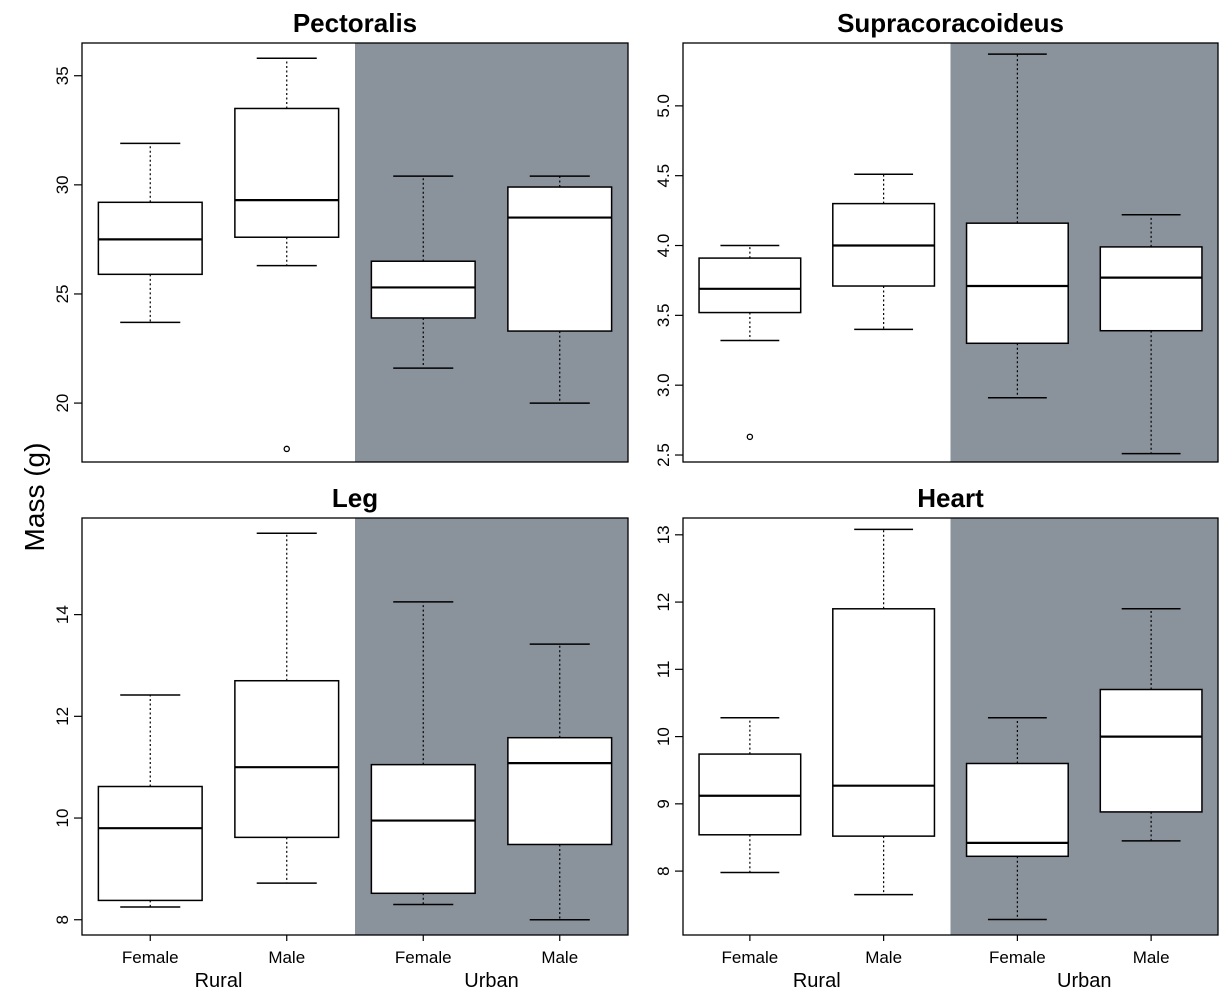 This screenshot has height=994, width=1220. Describe the element at coordinates (62, 403) in the screenshot. I see `y-tick-label: 20` at that location.